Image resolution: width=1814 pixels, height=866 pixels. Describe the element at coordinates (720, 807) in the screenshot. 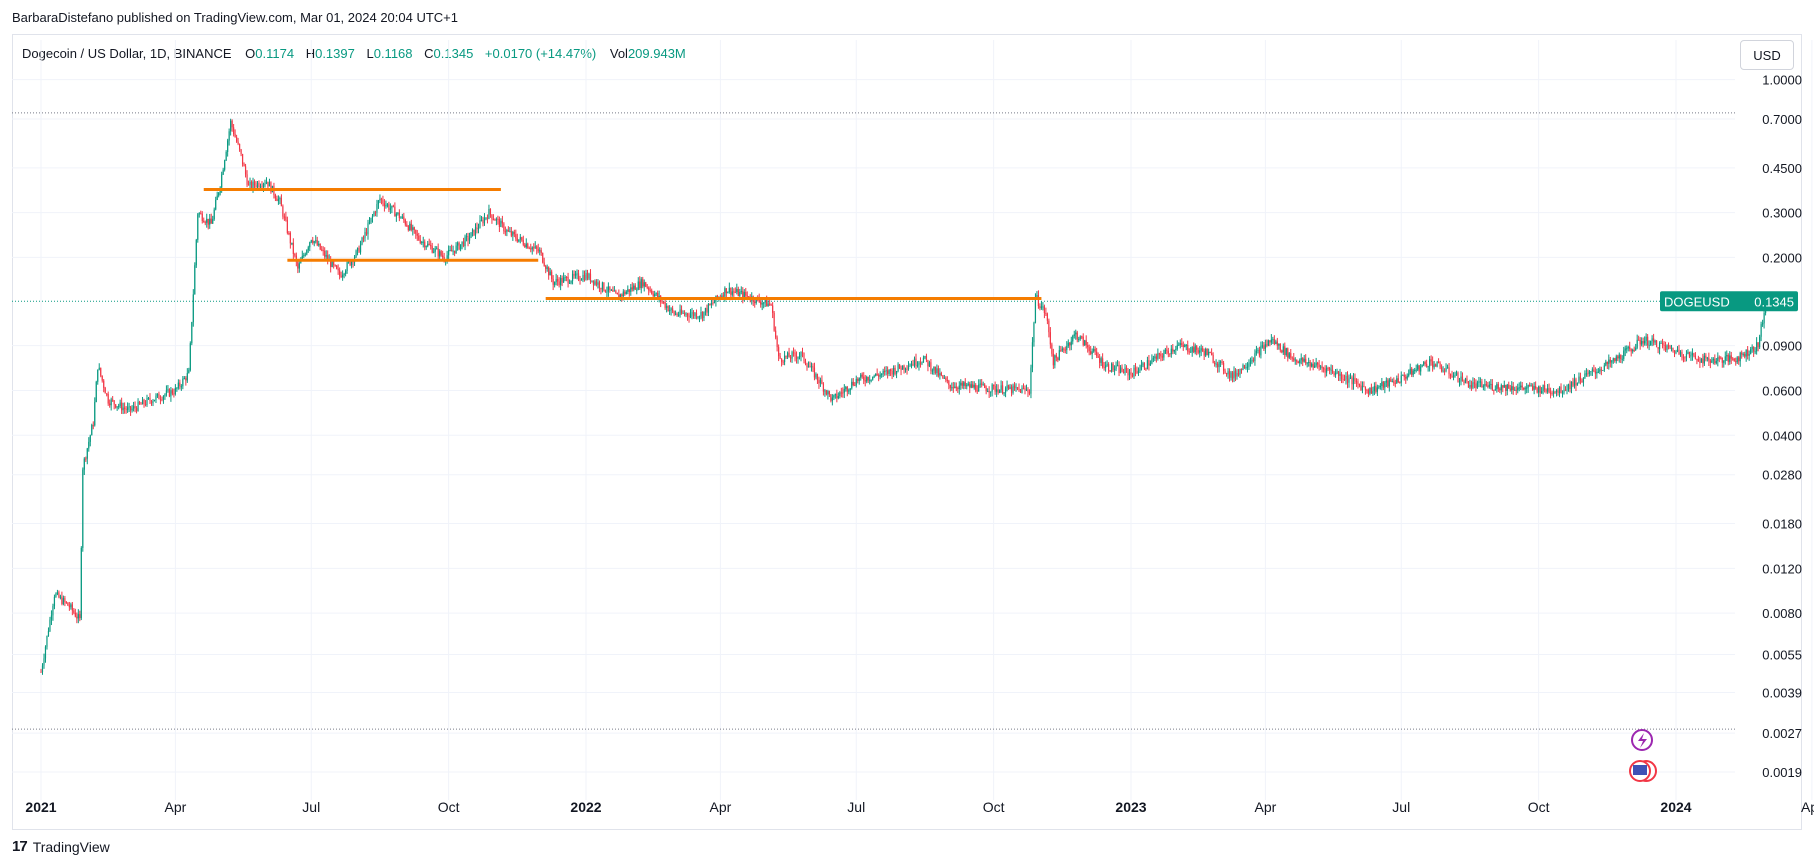

I see `x-tick-label: Apr` at that location.